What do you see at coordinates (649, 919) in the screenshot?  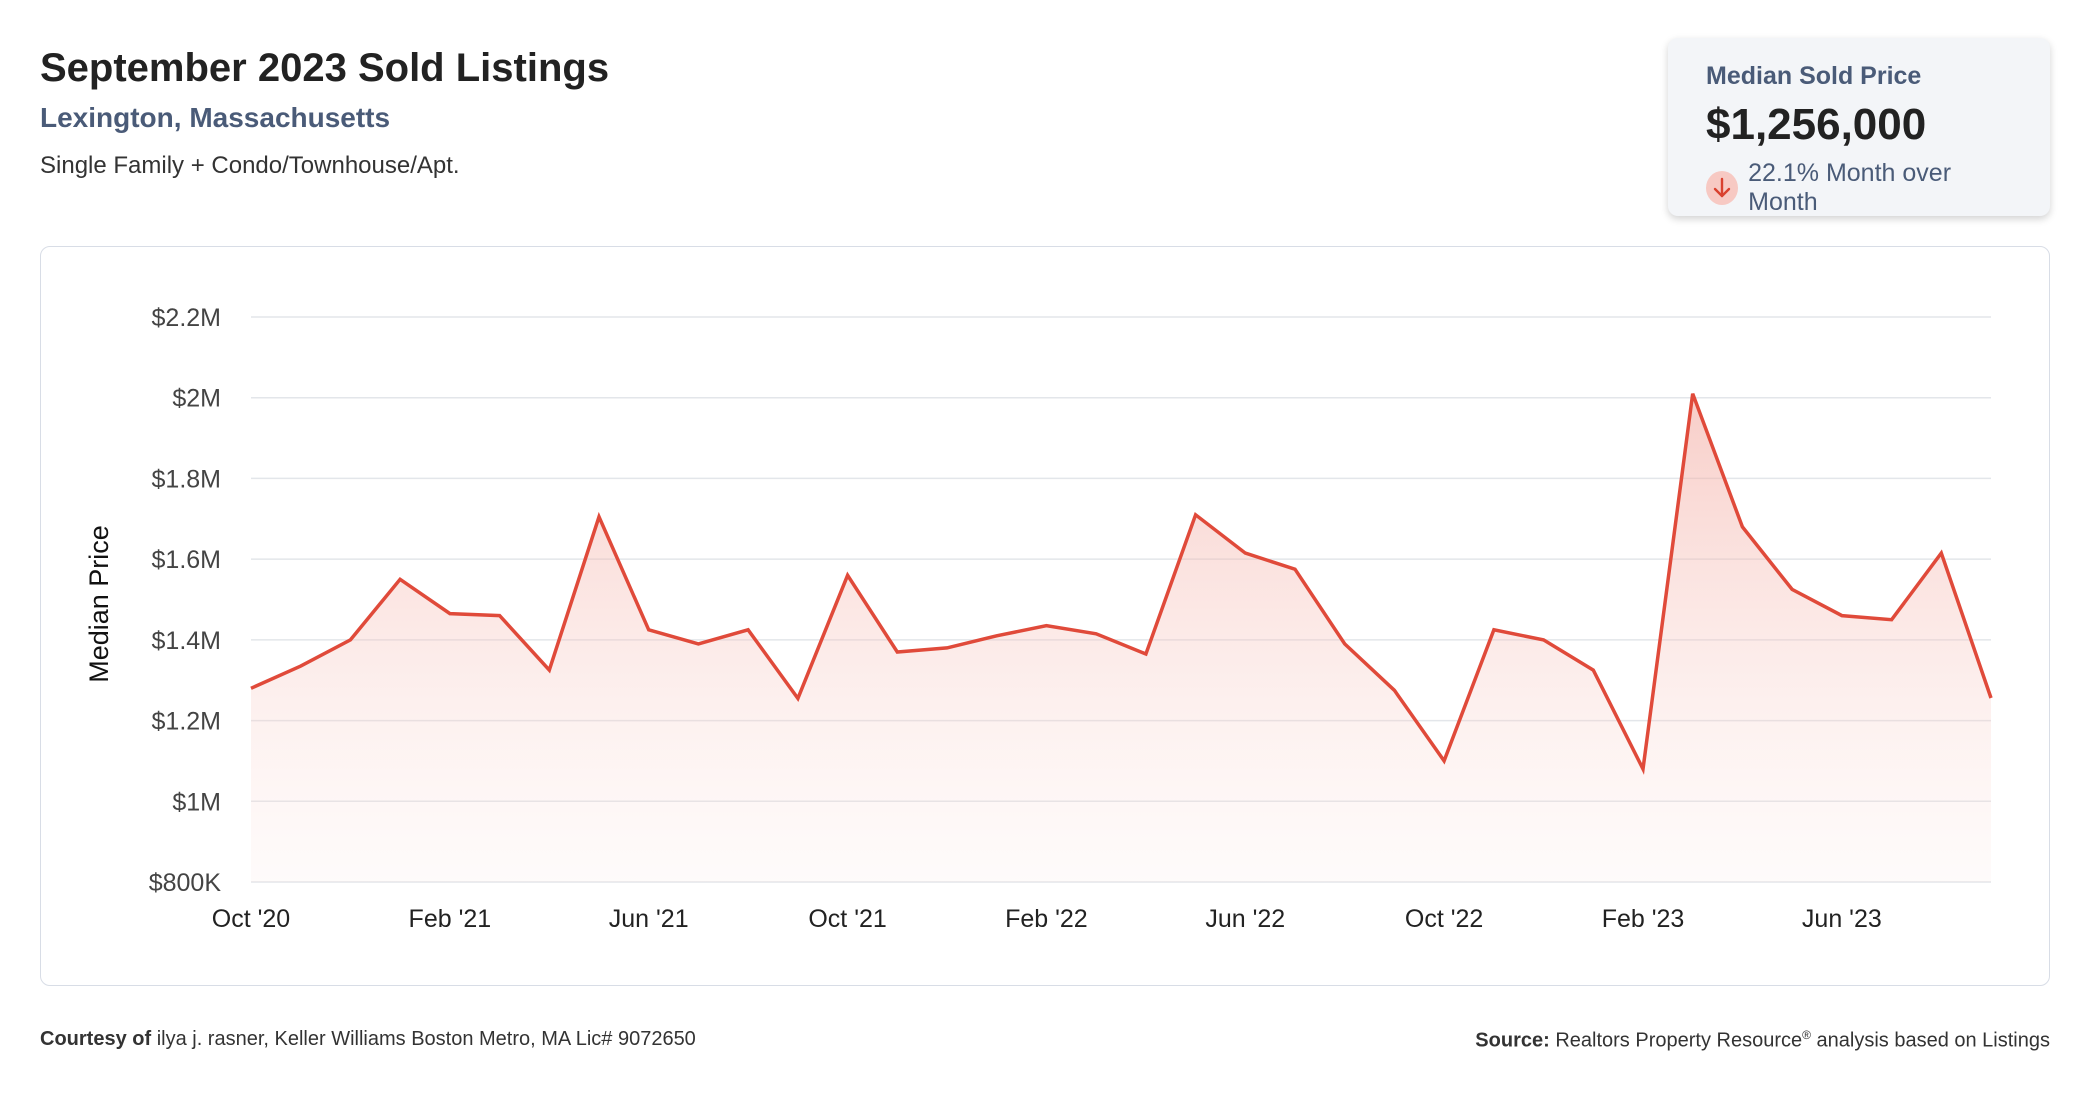 I see `x-tick-label: Jun '21` at bounding box center [649, 919].